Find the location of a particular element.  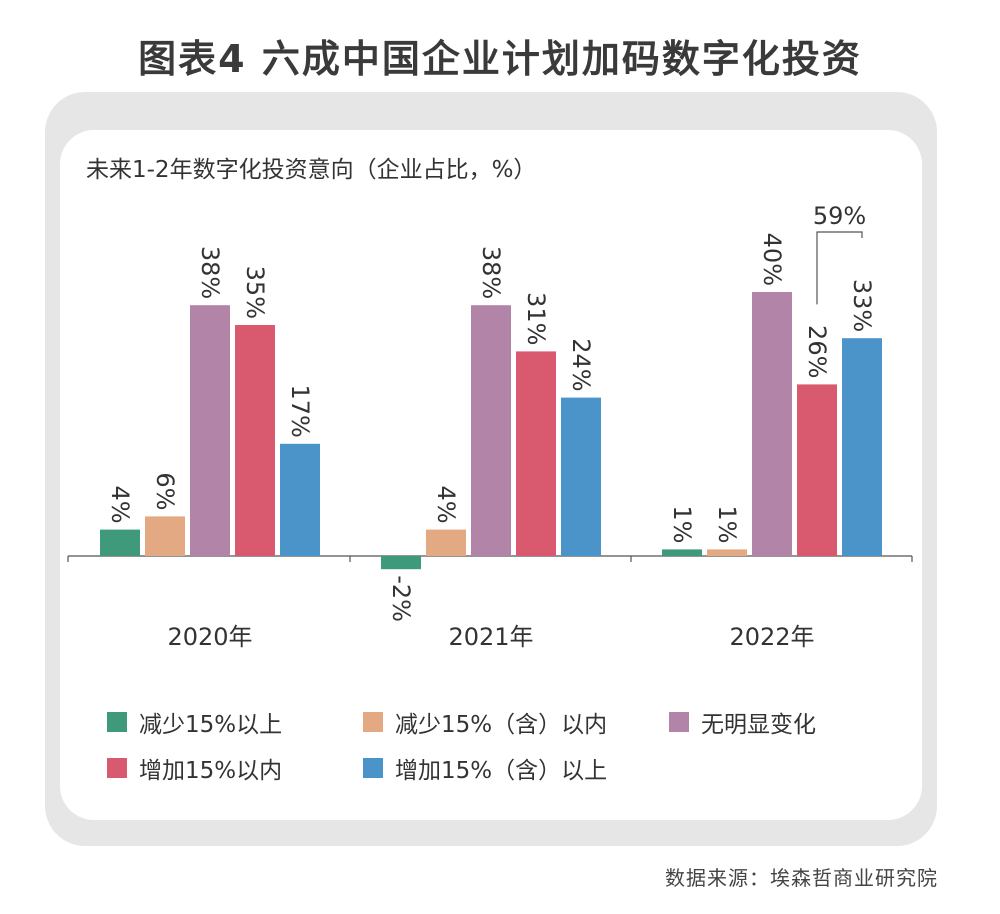

data-source: 数据来源：埃森哲商业研究院 is located at coordinates (801, 878).